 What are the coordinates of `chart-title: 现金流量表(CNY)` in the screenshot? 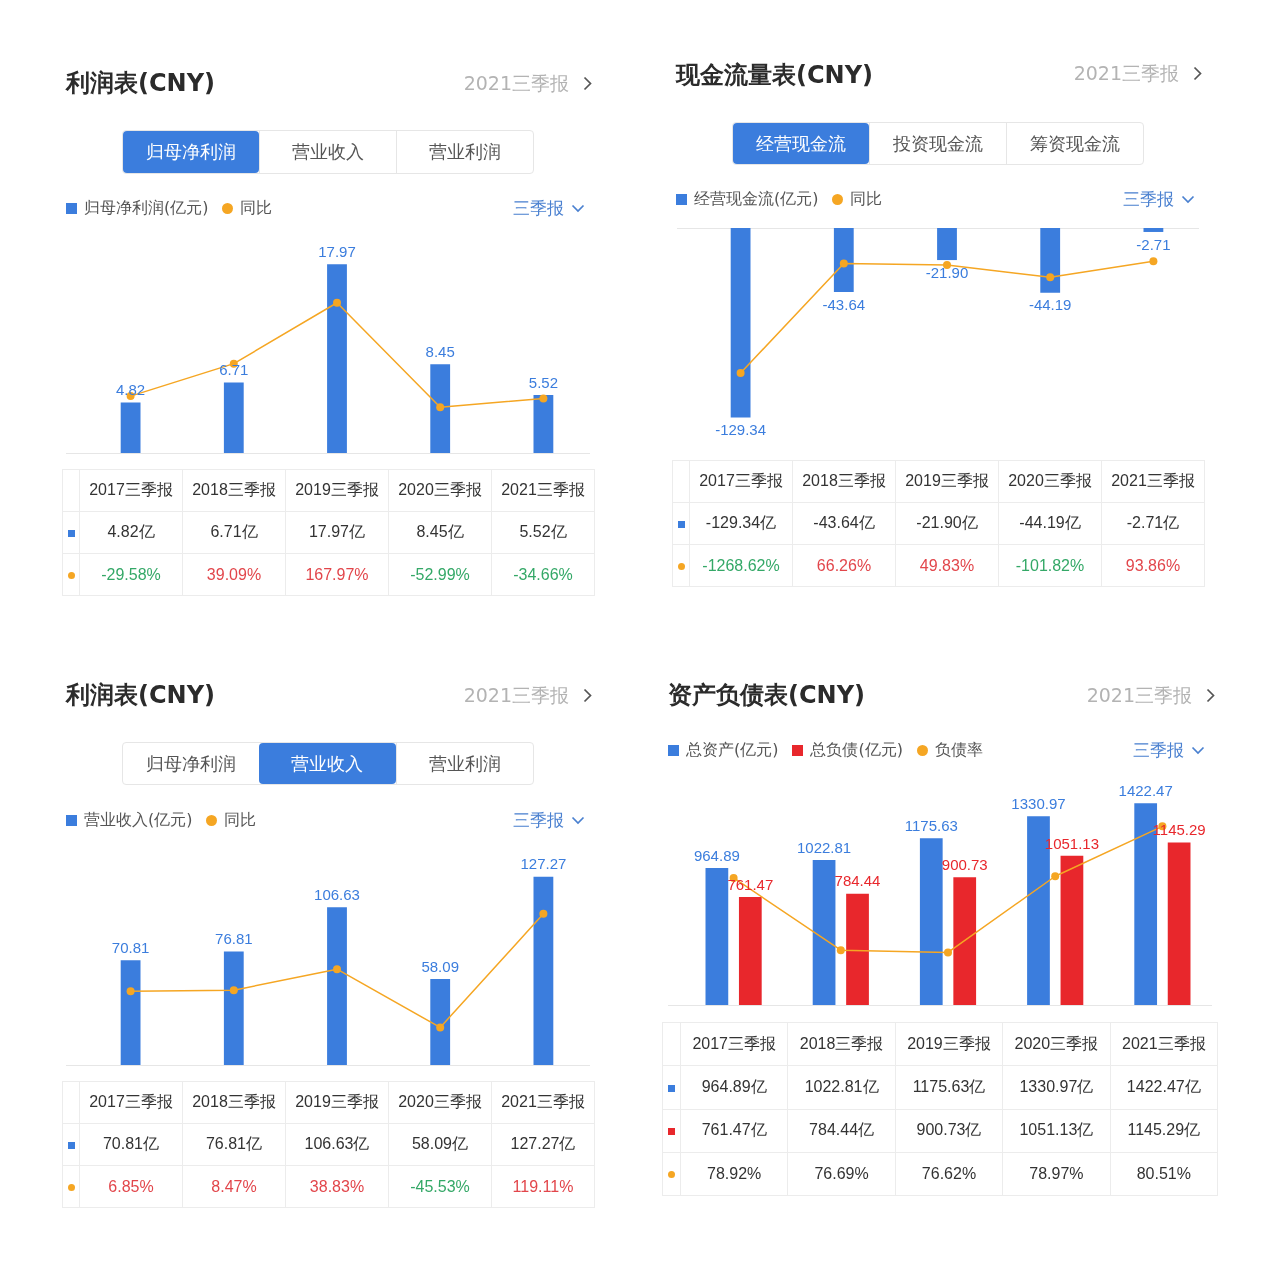 It's located at (775, 75).